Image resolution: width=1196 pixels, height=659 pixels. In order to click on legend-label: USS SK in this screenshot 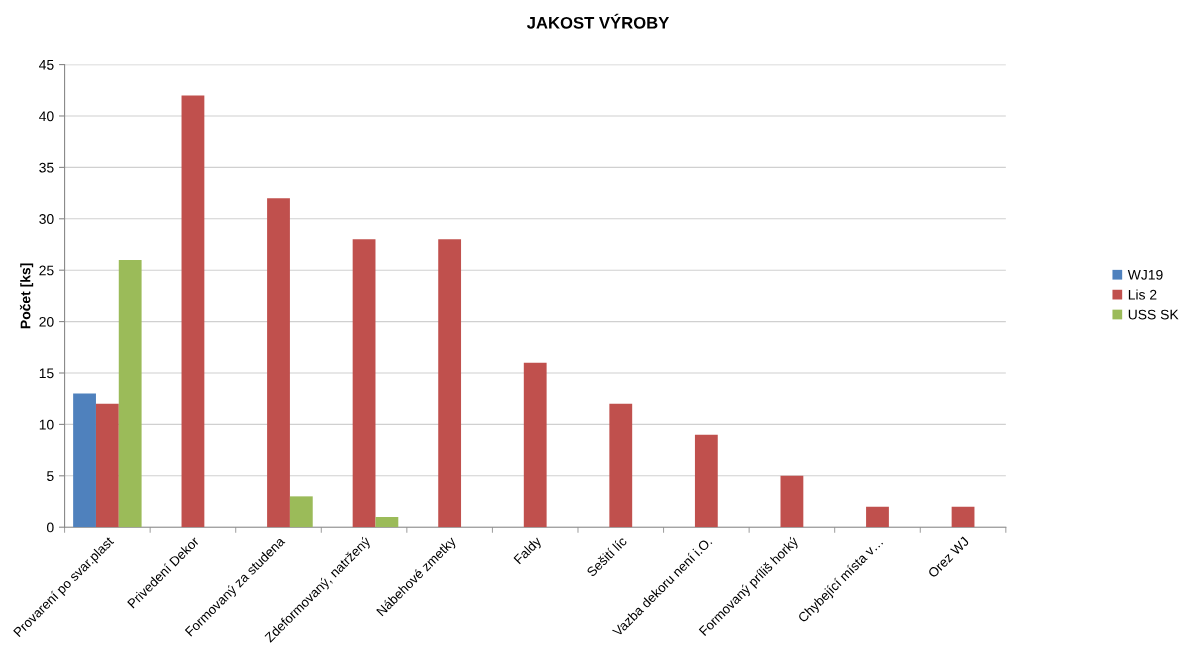, I will do `click(1153, 314)`.